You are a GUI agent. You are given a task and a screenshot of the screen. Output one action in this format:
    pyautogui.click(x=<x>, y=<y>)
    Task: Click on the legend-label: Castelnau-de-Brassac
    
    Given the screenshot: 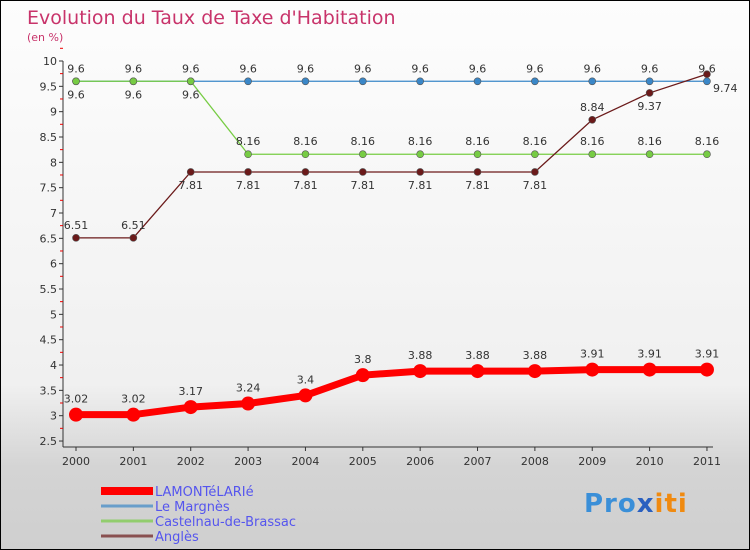 What is the action you would take?
    pyautogui.click(x=225, y=522)
    